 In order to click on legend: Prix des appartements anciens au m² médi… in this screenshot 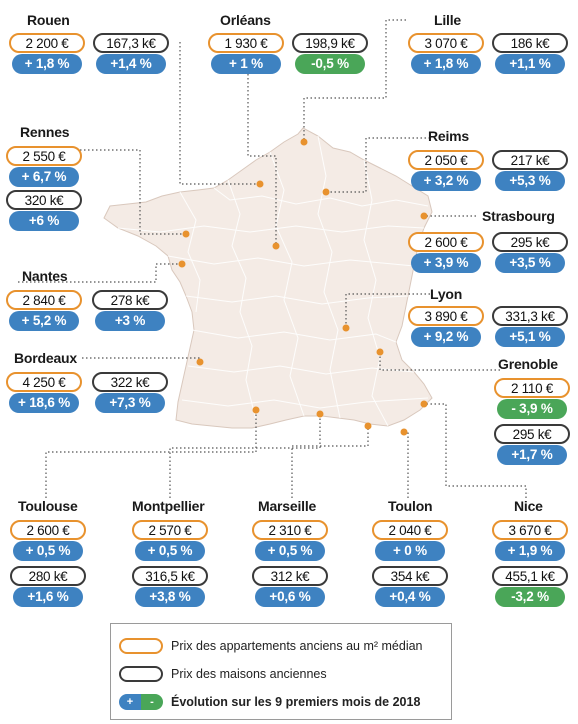, I will do `click(281, 671)`.